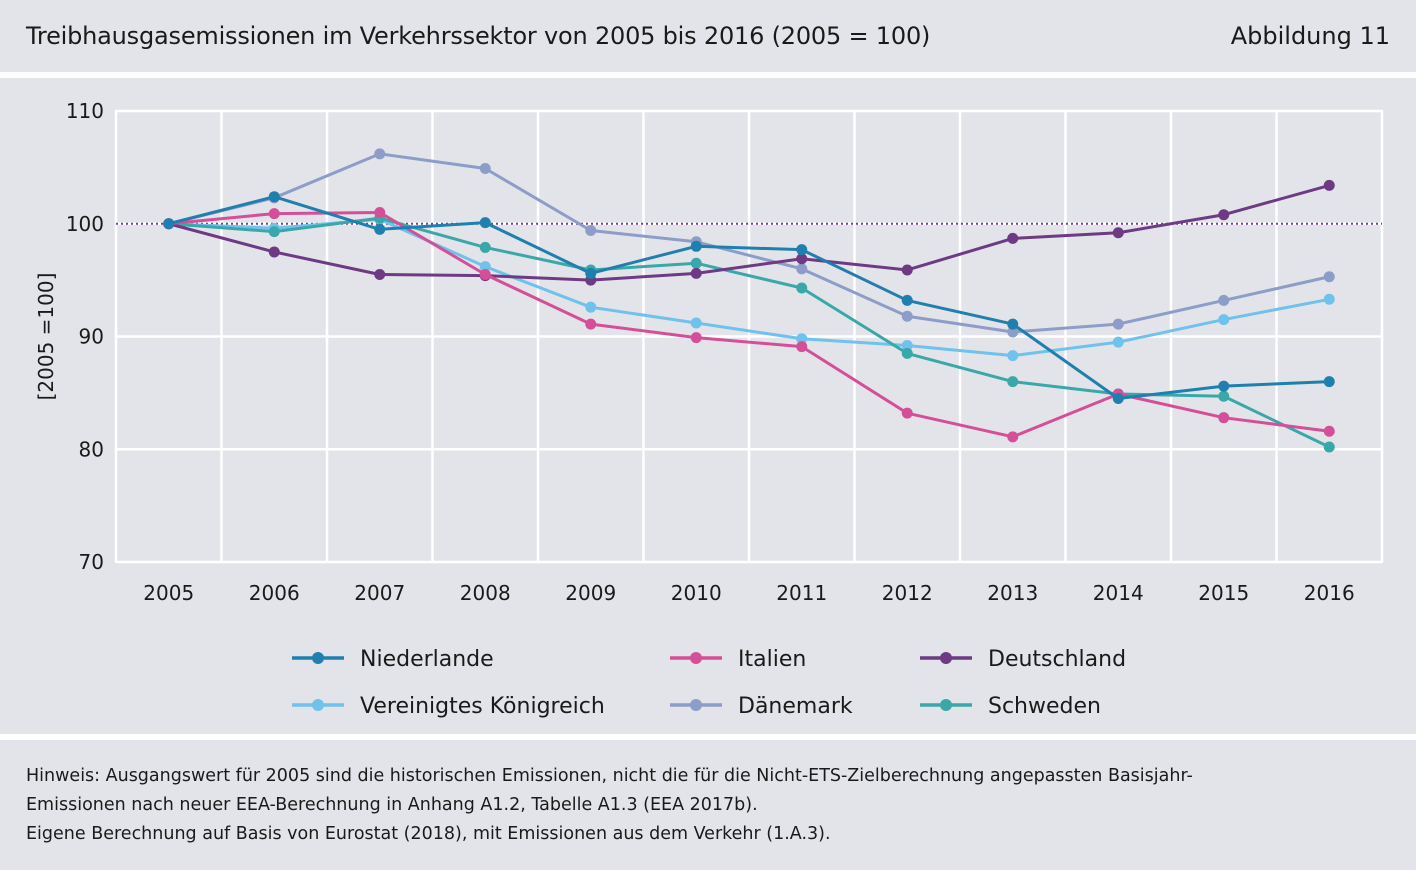 Image resolution: width=1416 pixels, height=870 pixels. Describe the element at coordinates (485, 593) in the screenshot. I see `x-tick-label: 2008` at that location.